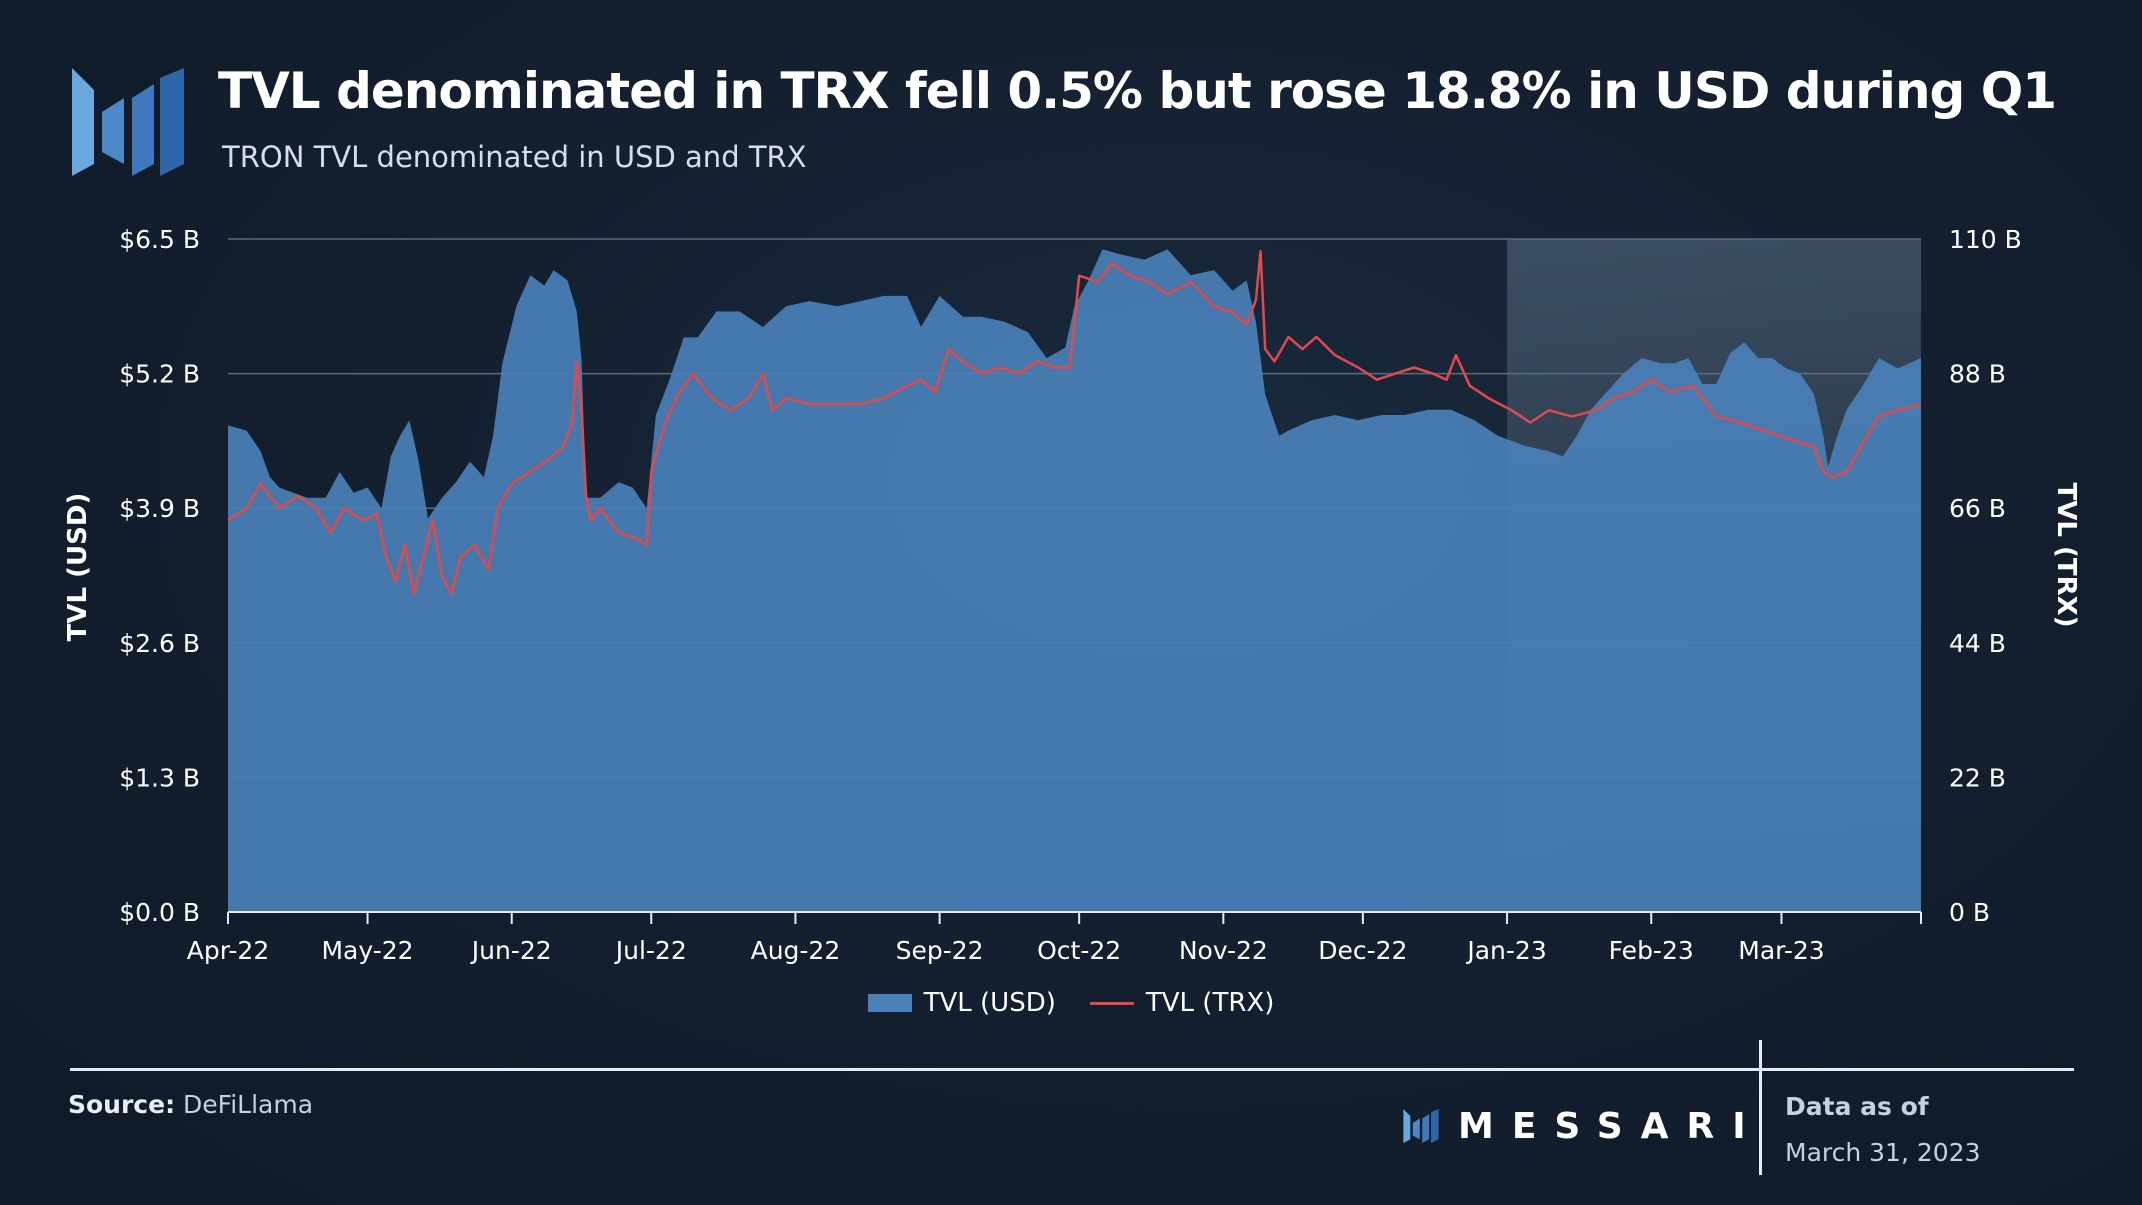  Describe the element at coordinates (159, 374) in the screenshot. I see `y-left-tick-label: $5.2 B` at that location.